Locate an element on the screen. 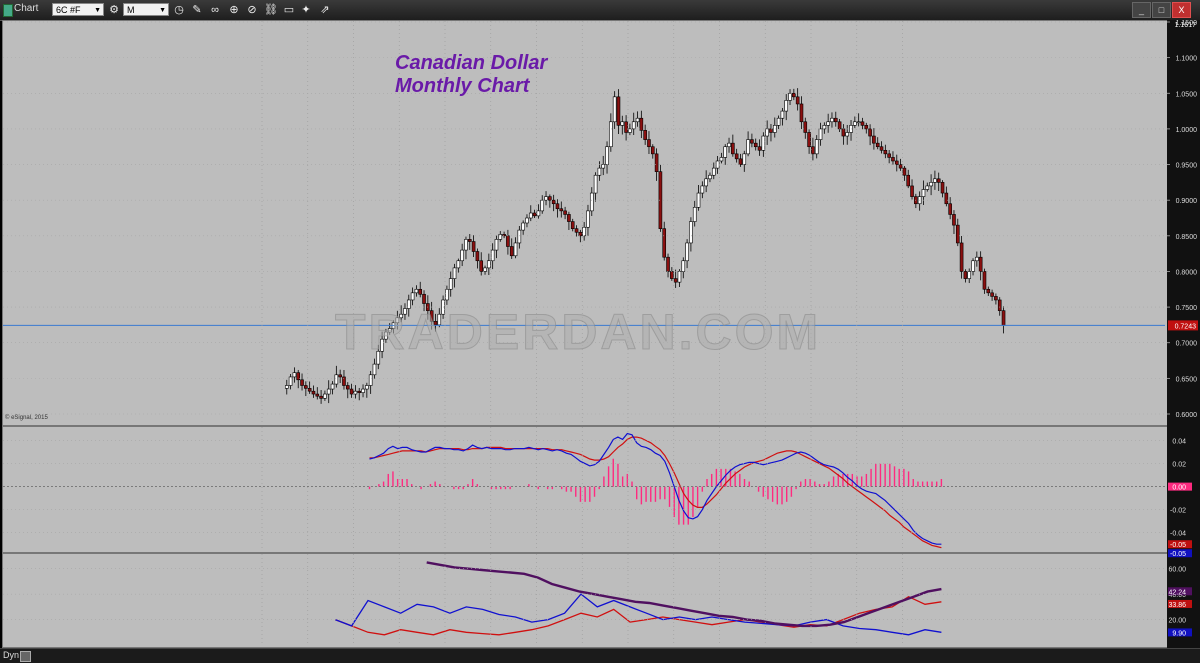 Image resolution: width=1200 pixels, height=663 pixels. comment-icon: ▭ is located at coordinates (289, 10).